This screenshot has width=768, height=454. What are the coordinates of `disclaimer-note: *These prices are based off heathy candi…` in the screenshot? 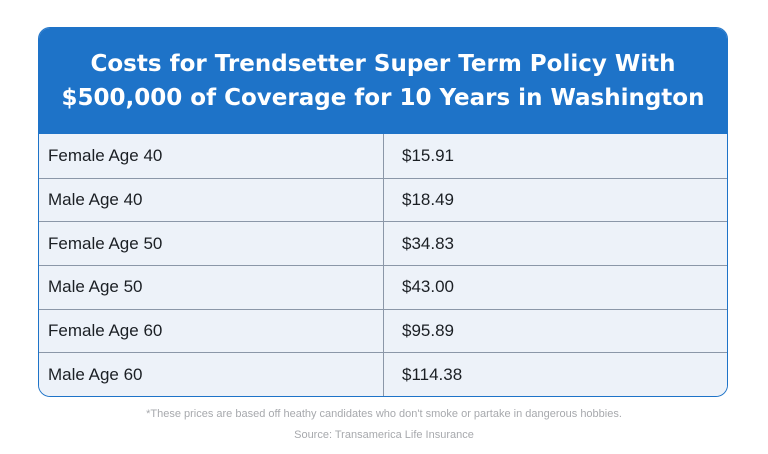 It's located at (384, 414).